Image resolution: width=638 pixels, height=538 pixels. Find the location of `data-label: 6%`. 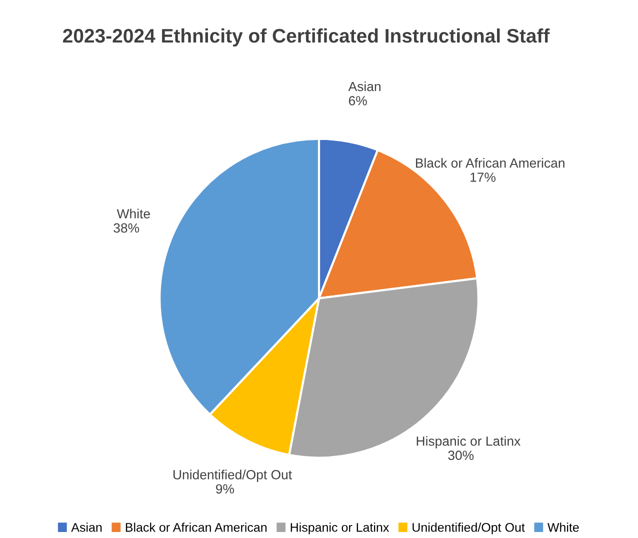

data-label: 6% is located at coordinates (357, 101).